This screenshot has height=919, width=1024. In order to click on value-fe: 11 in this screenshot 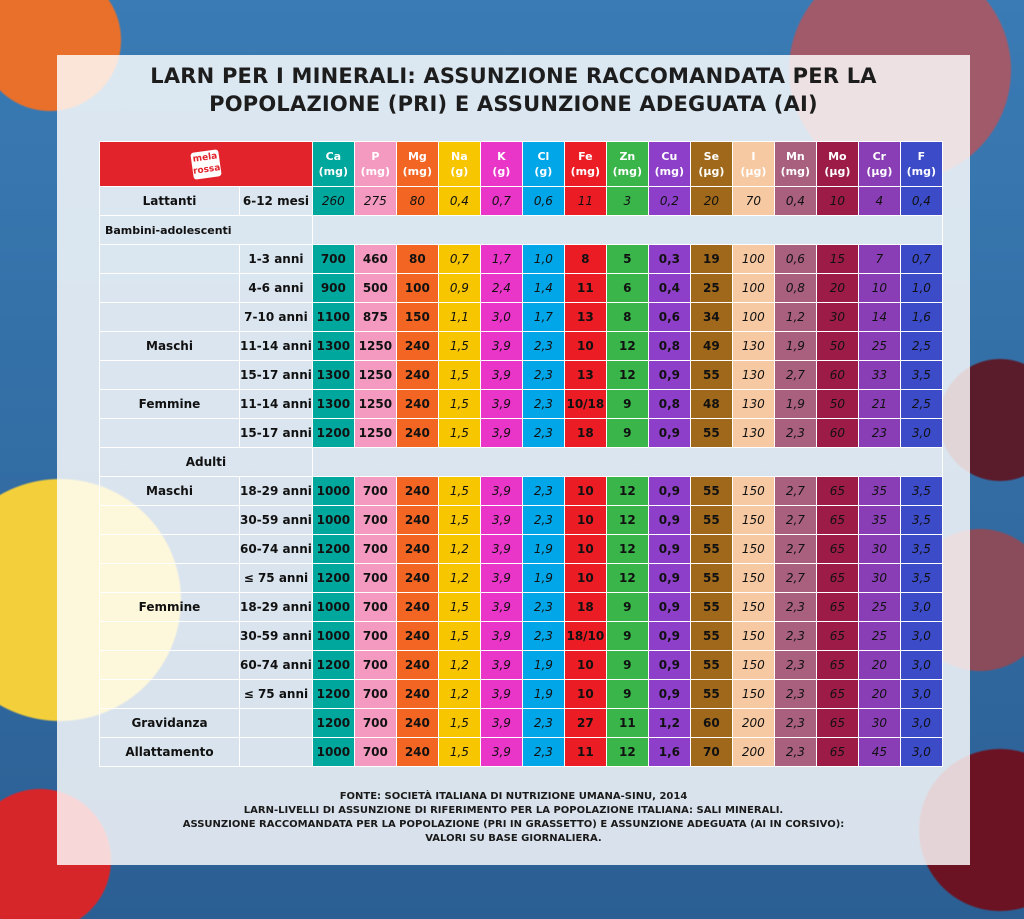, I will do `click(585, 288)`.